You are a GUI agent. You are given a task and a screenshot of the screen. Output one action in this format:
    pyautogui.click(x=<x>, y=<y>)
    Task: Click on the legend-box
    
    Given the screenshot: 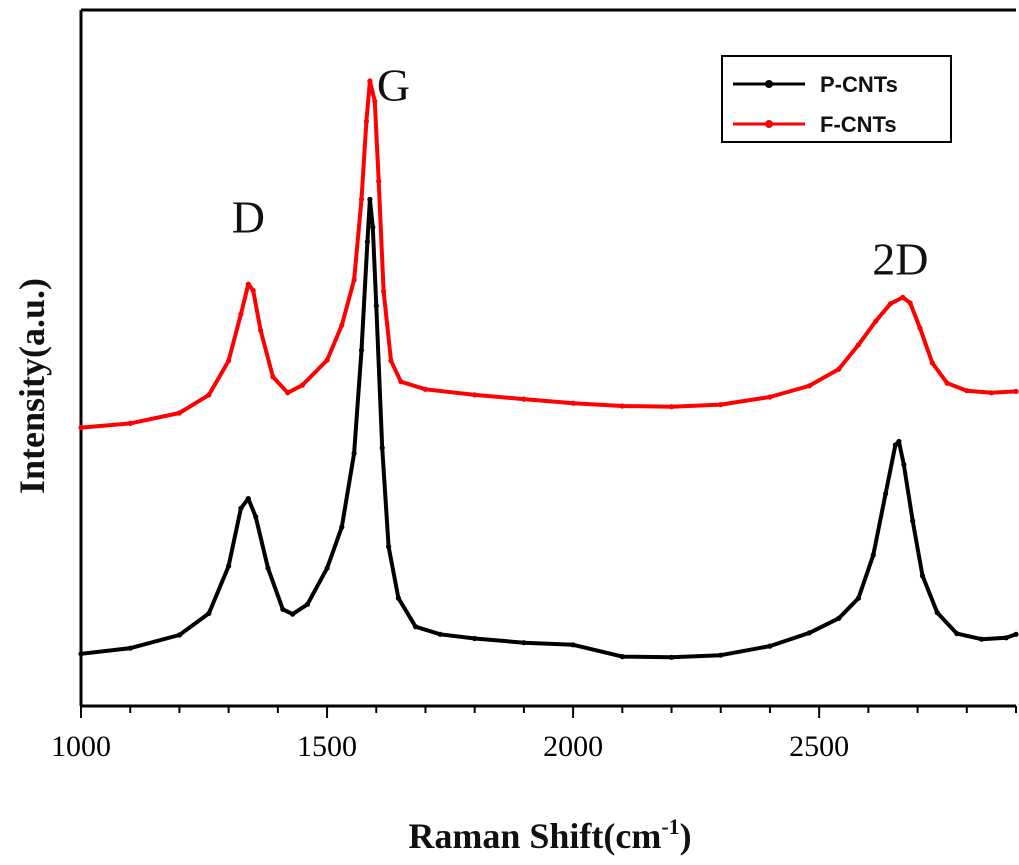 What is the action you would take?
    pyautogui.click(x=836, y=99)
    